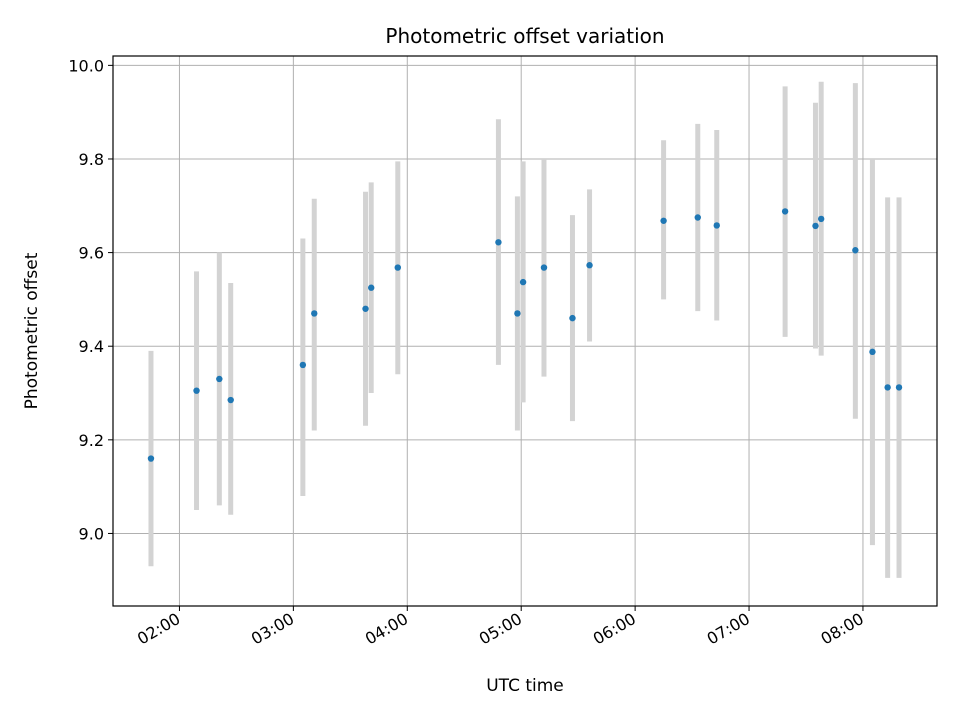 Image resolution: width=960 pixels, height=720 pixels. I want to click on x-axis-title: UTC time, so click(525, 686).